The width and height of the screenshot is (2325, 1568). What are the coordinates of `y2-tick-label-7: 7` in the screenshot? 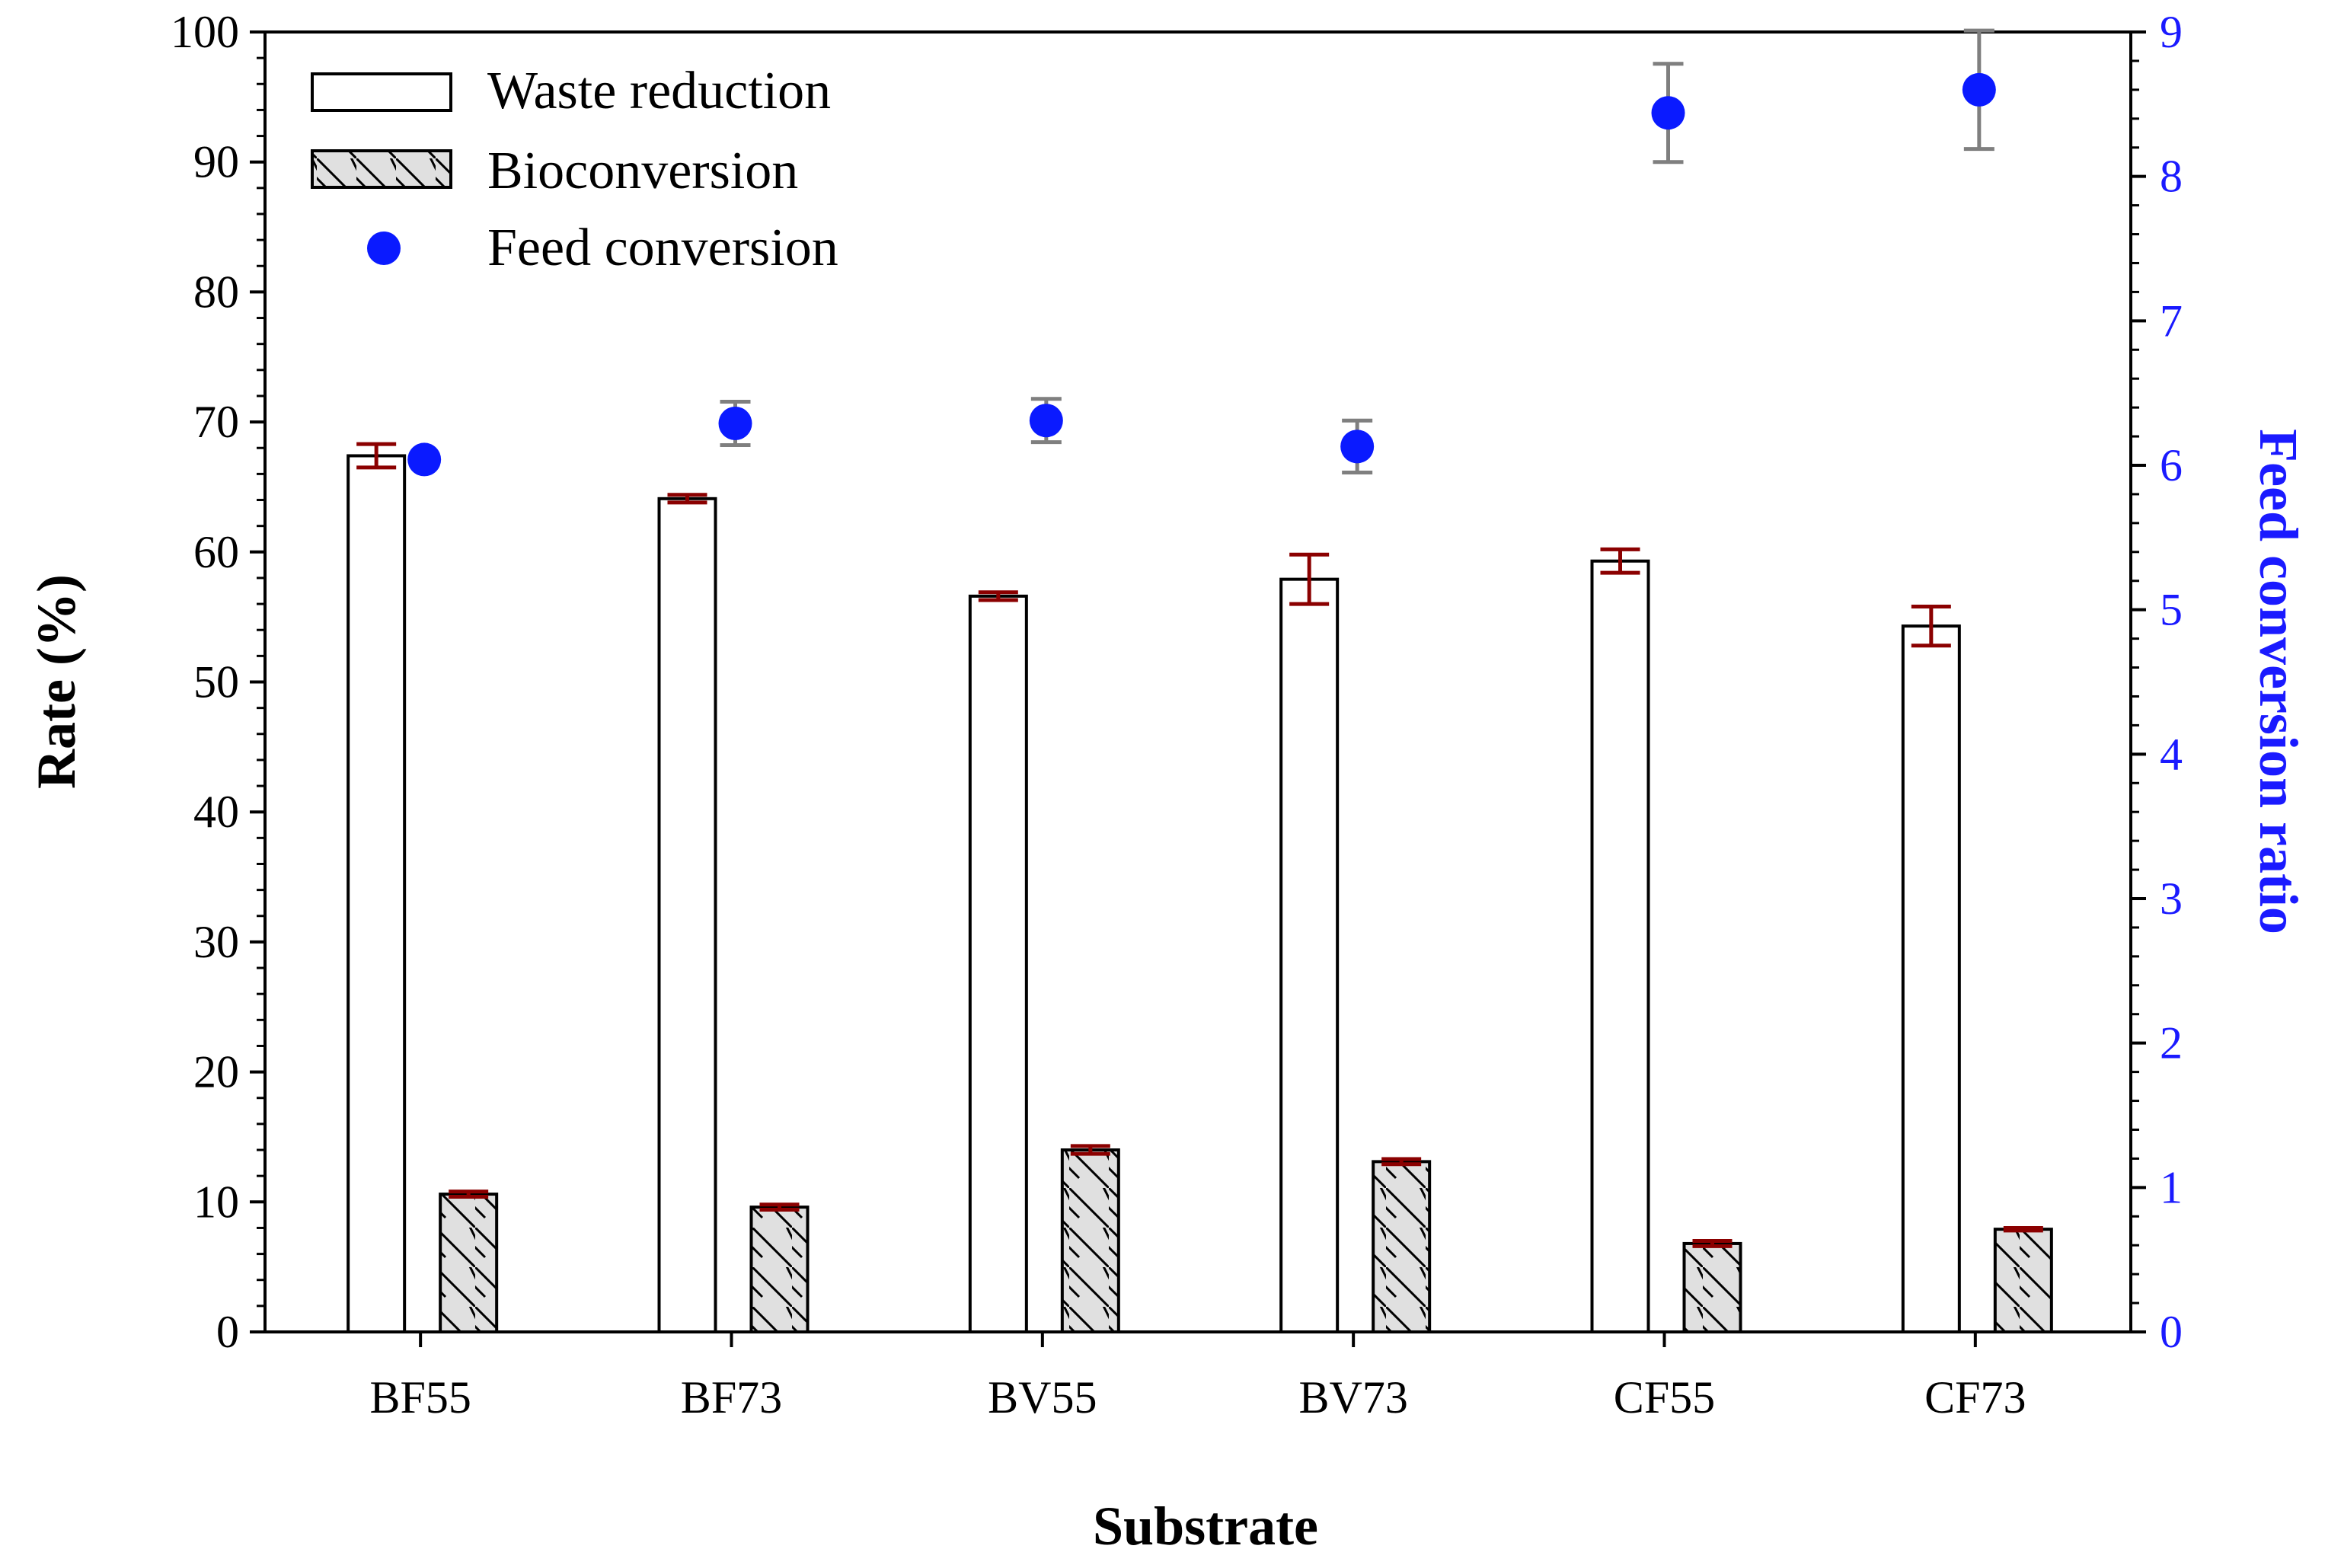 It's located at (2171, 321).